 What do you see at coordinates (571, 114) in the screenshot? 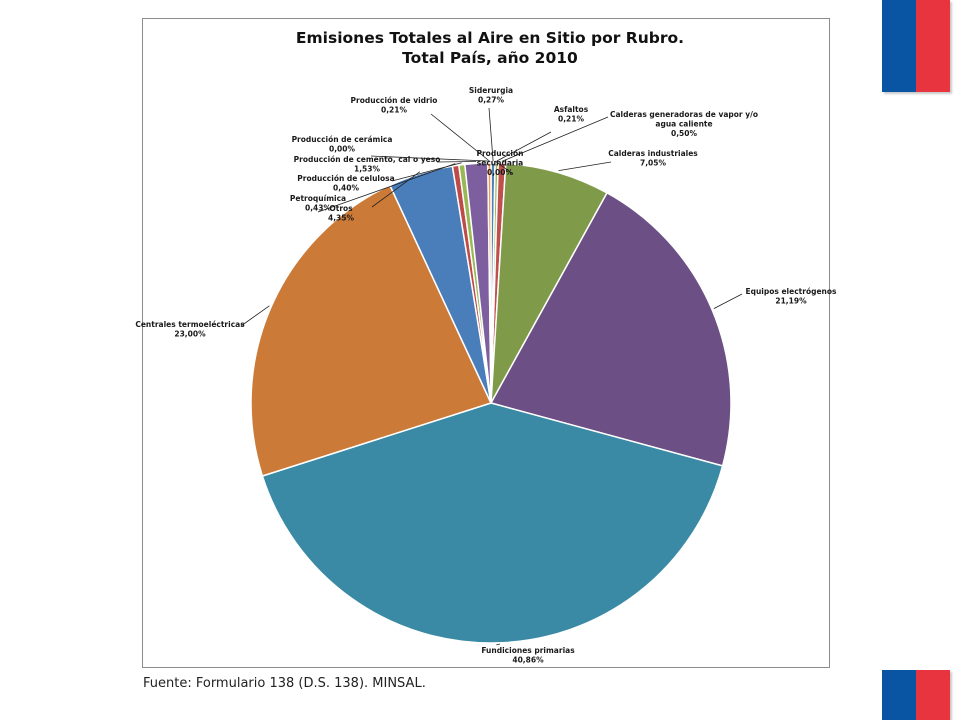
I see `data-label-asfaltos: Asfaltos 0,21%` at bounding box center [571, 114].